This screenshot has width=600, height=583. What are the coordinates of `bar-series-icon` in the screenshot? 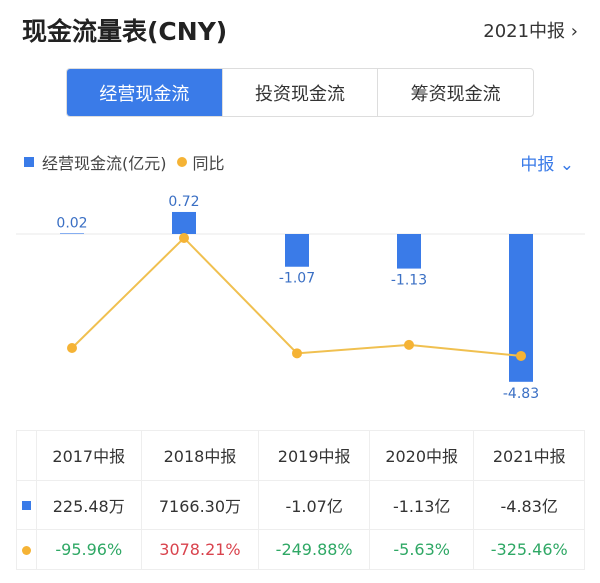 It's located at (26, 506).